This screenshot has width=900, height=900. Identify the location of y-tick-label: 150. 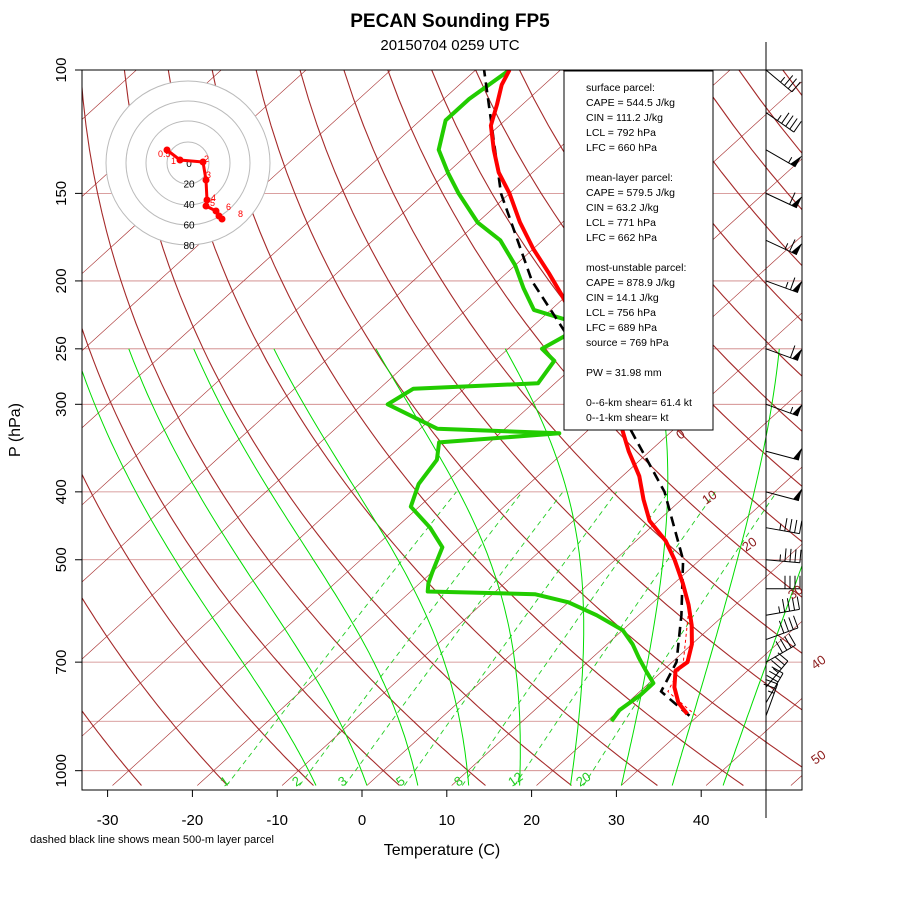
(61, 193).